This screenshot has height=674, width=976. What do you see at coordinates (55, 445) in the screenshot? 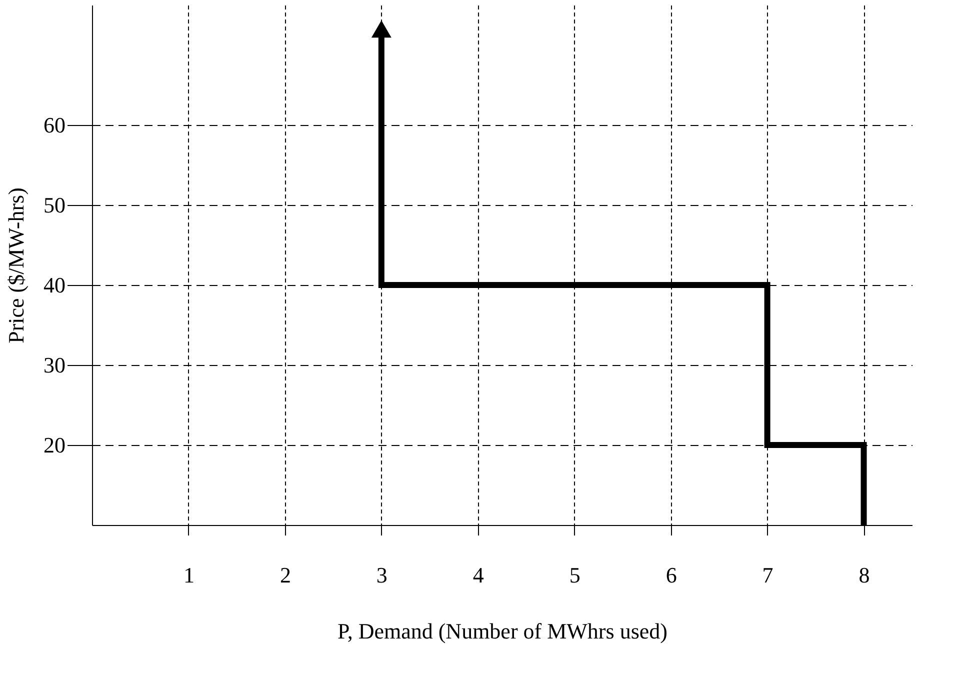
I see `y-tick-label: 20` at bounding box center [55, 445].